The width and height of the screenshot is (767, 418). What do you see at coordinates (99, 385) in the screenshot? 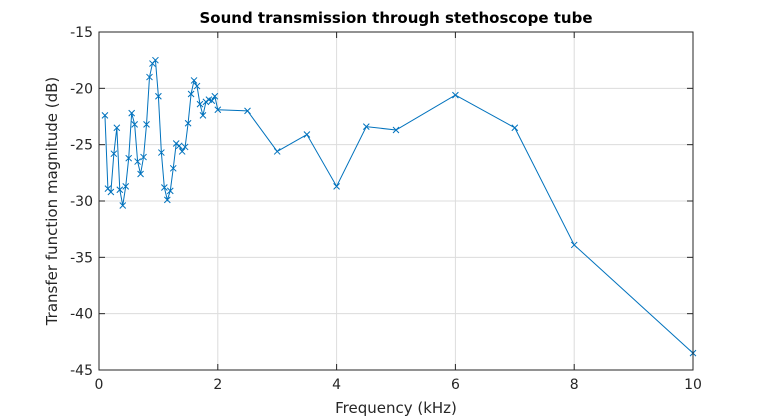
I see `x-tick-label: 0` at bounding box center [99, 385].